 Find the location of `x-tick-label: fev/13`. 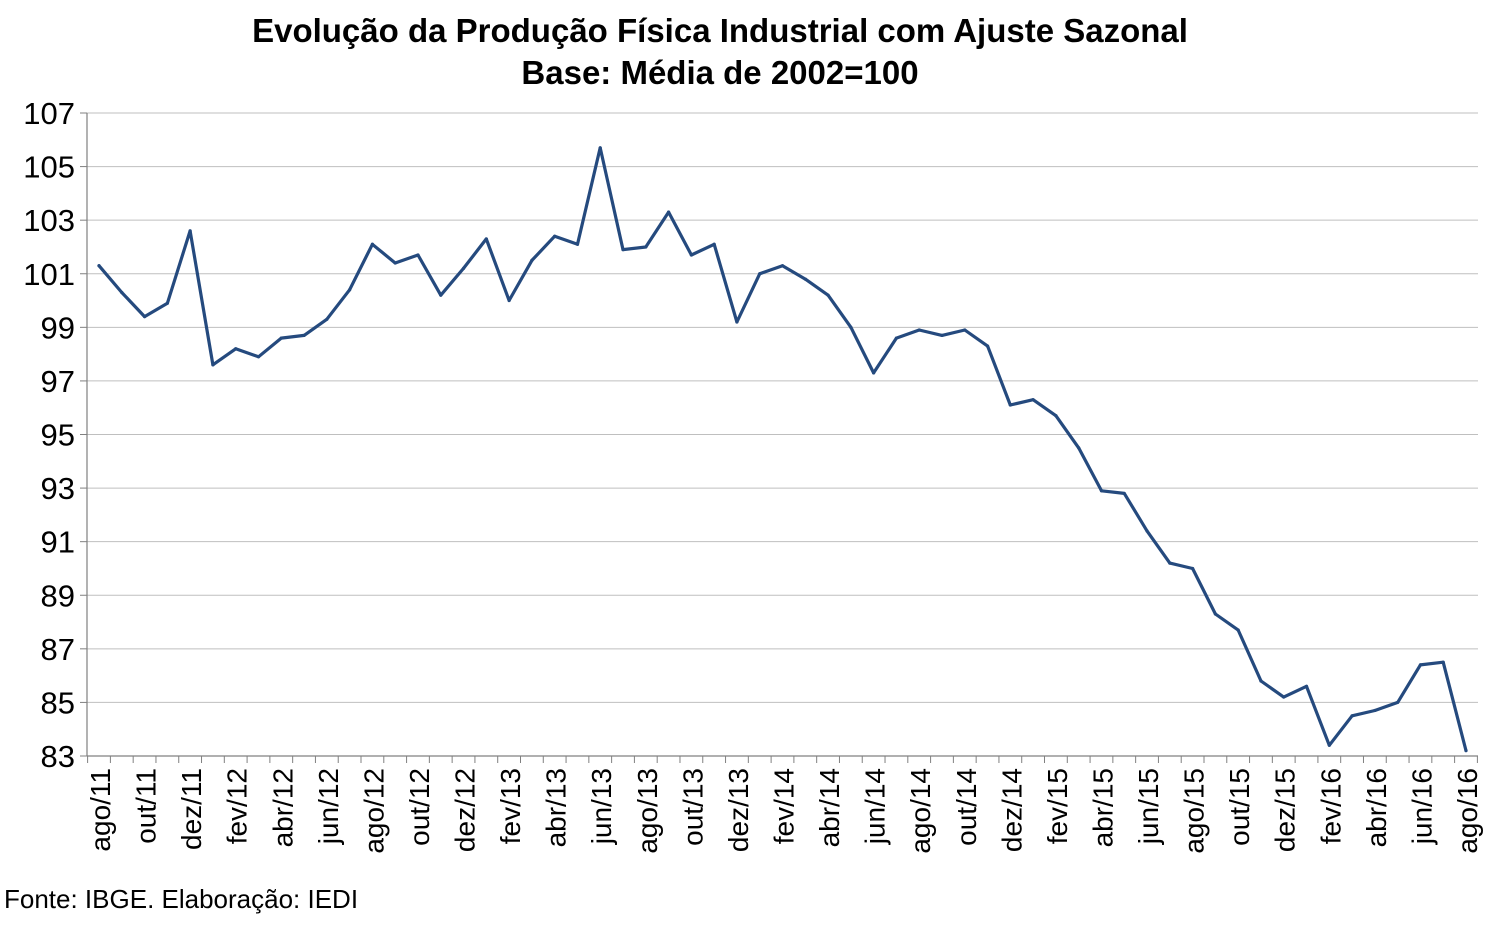

x-tick-label: fev/13 is located at coordinates (510, 806).